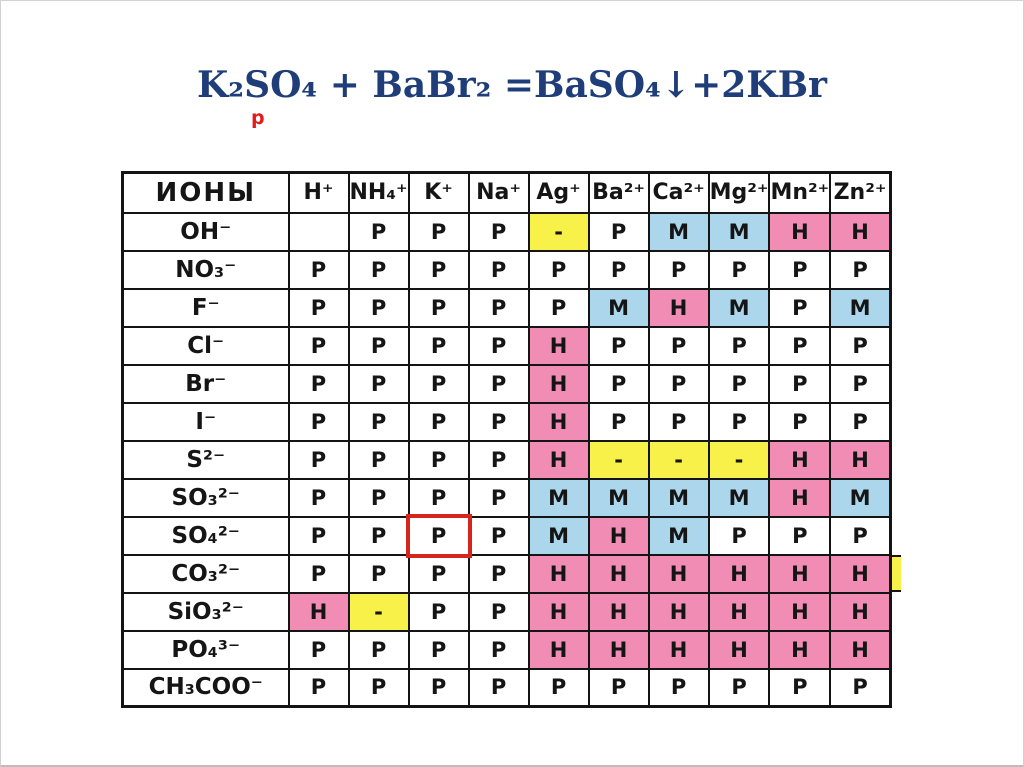 Image resolution: width=1024 pixels, height=767 pixels. What do you see at coordinates (318, 231) in the screenshot?
I see `solubility-cell` at bounding box center [318, 231].